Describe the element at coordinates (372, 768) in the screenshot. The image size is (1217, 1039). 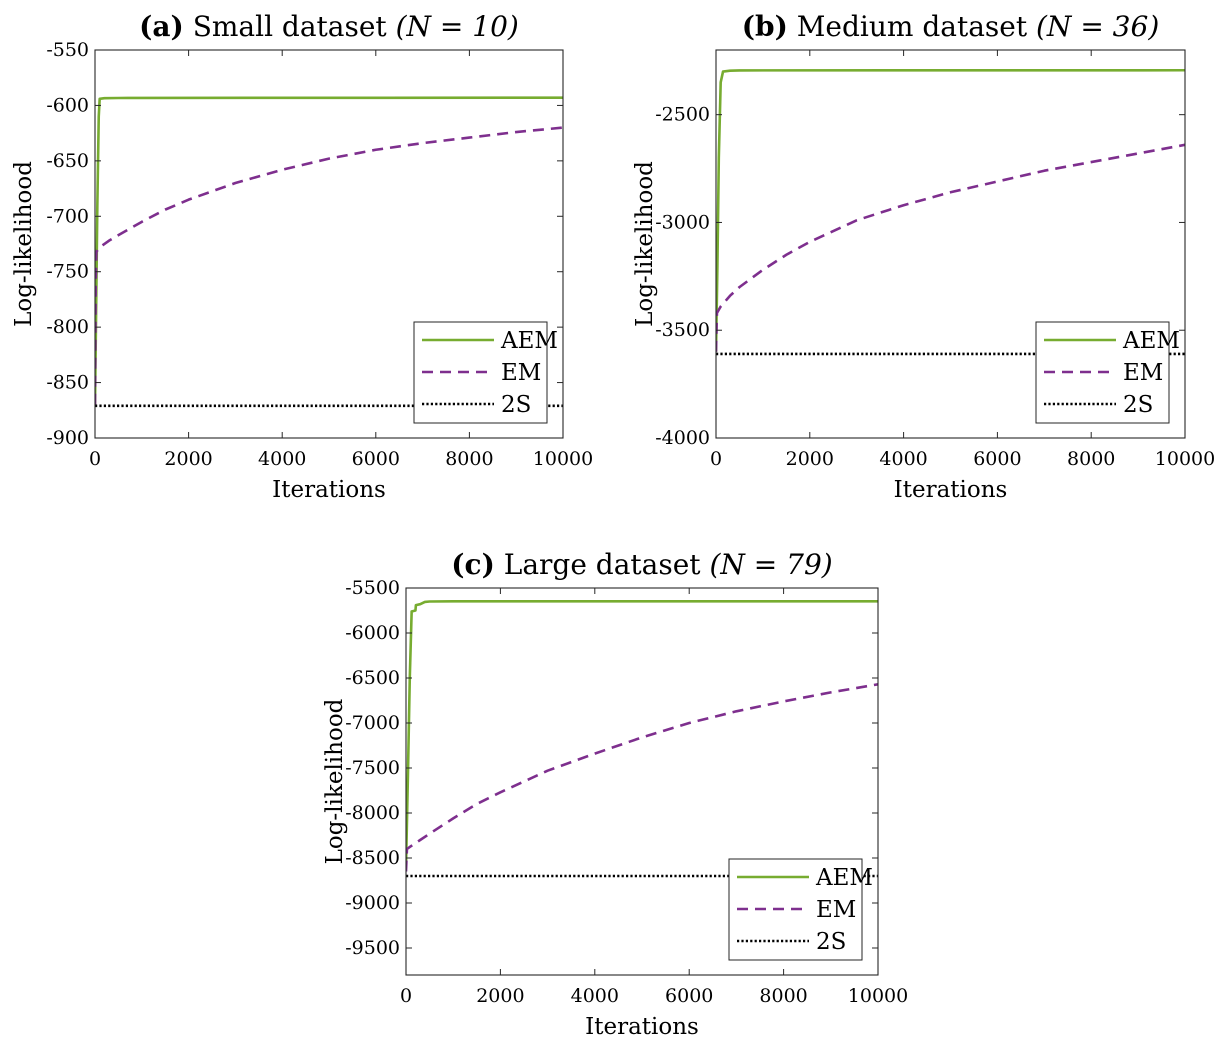
I see `y-tick-label: -7500` at that location.